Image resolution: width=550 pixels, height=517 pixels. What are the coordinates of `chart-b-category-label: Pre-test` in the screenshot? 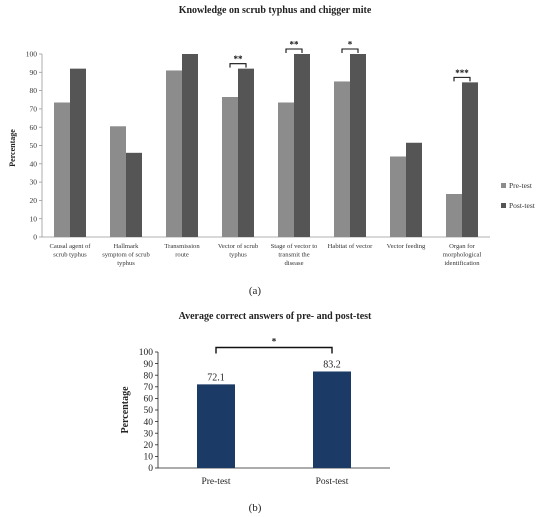 It's located at (215, 482).